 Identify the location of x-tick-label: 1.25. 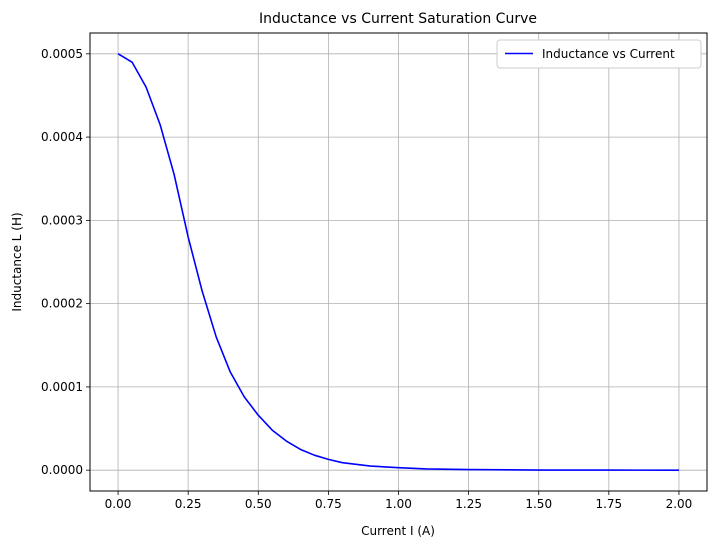
(468, 504).